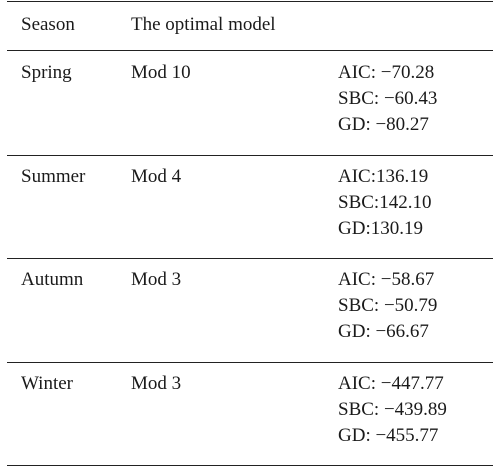 This screenshot has width=500, height=471. I want to click on table-bottom-rule, so click(250, 465).